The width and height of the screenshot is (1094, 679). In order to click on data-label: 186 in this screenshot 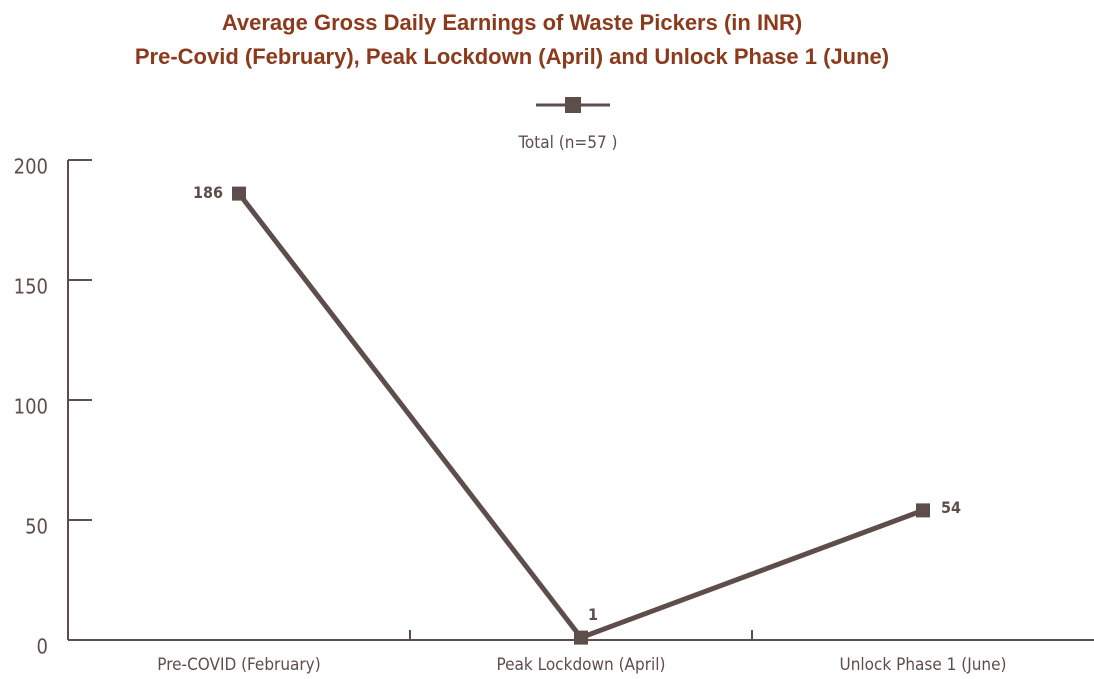, I will do `click(208, 192)`.